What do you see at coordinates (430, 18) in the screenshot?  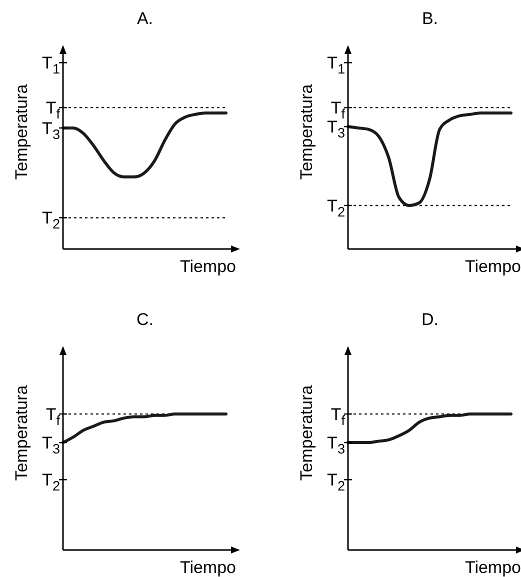 I see `chart-title: B.` at bounding box center [430, 18].